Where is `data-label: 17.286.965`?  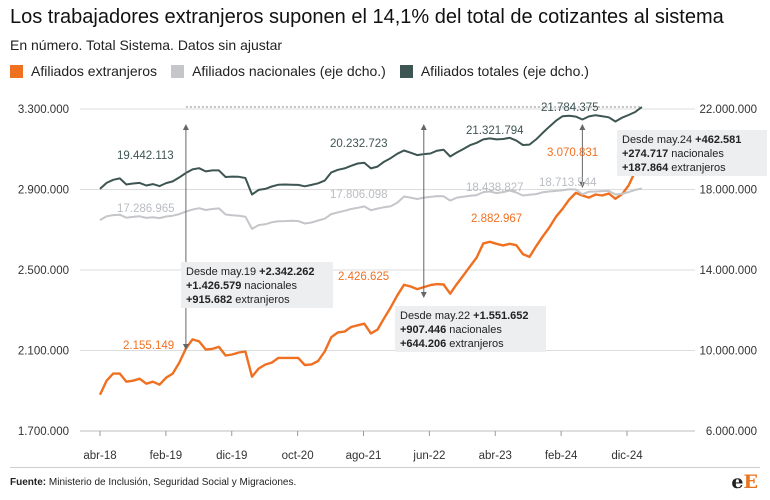 data-label: 17.286.965 is located at coordinates (146, 209).